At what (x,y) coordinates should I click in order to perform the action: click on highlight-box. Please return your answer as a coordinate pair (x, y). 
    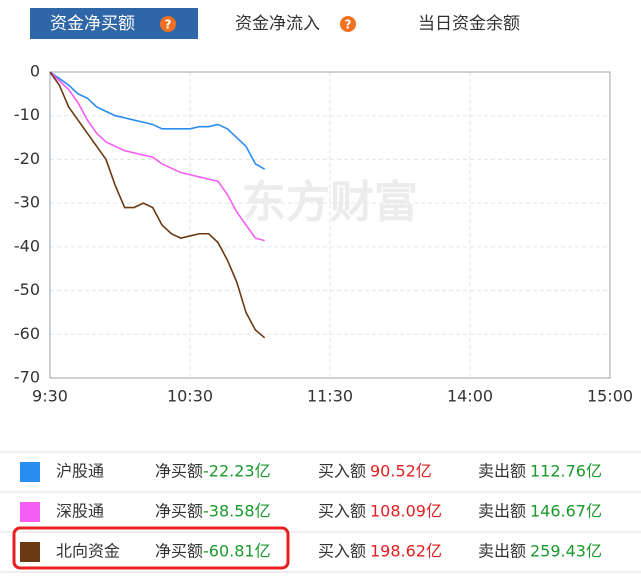
    Looking at the image, I should click on (151, 548).